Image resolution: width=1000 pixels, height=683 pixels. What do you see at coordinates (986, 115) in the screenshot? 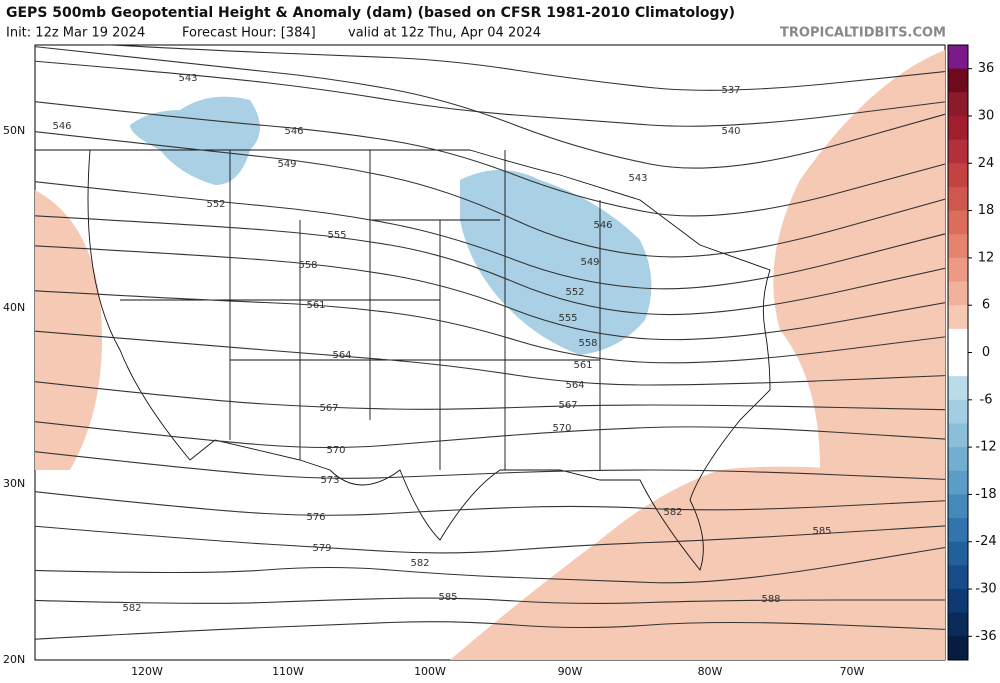
I see `colorbar-label: 30` at bounding box center [986, 115].